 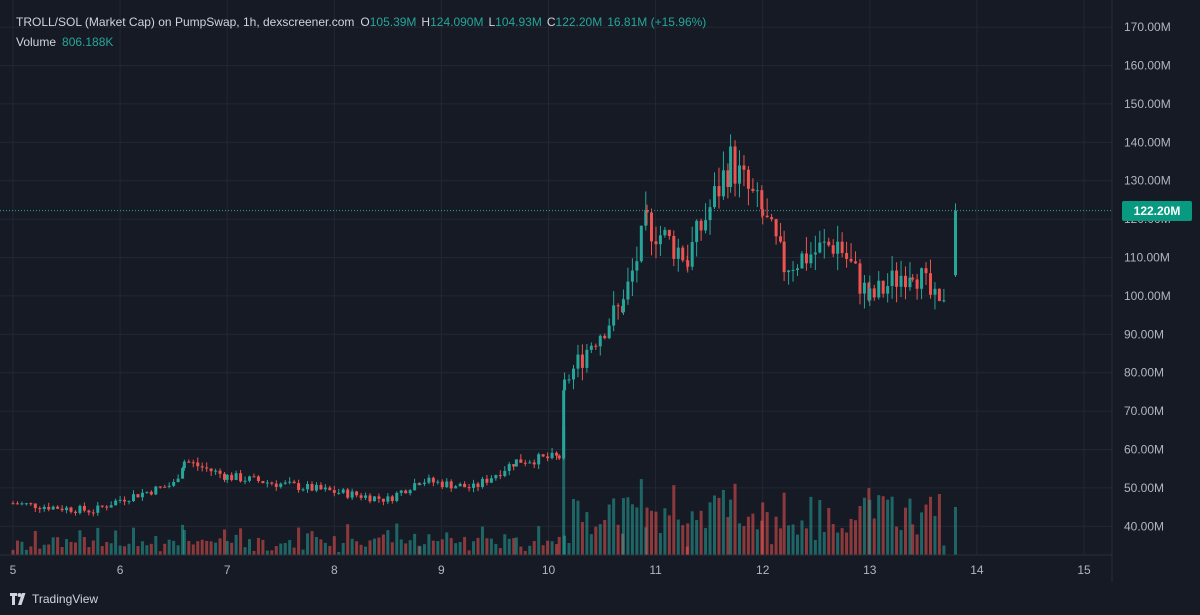 What do you see at coordinates (515, 22) in the screenshot?
I see `ohlc-low: L104.93M` at bounding box center [515, 22].